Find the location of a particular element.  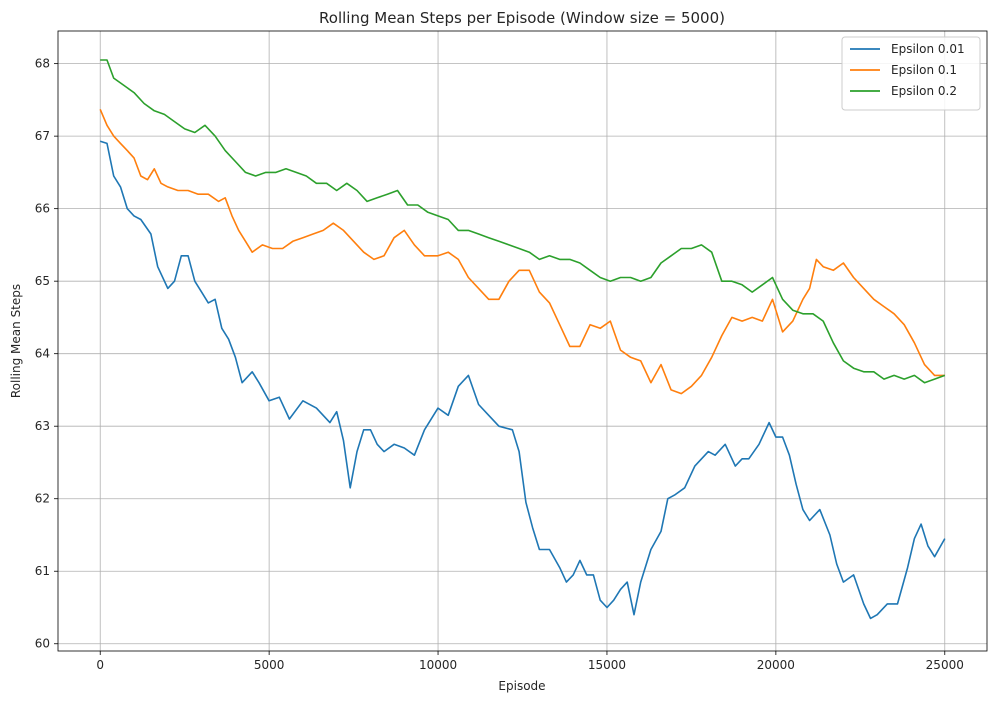

y-tick-label: 65 is located at coordinates (42, 281).